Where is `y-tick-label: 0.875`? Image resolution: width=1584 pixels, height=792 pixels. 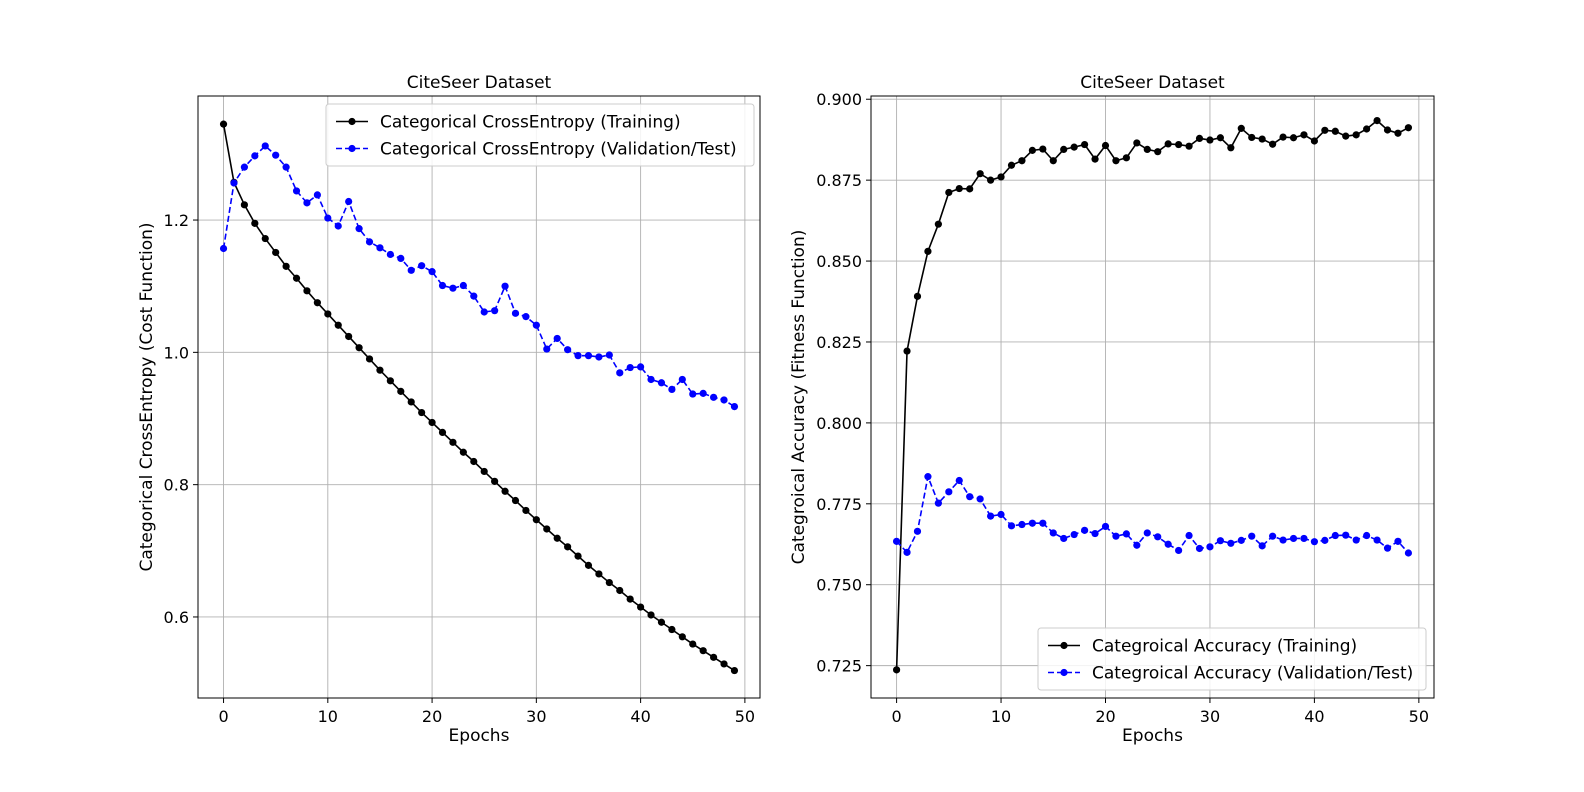 y-tick-label: 0.875 is located at coordinates (839, 180).